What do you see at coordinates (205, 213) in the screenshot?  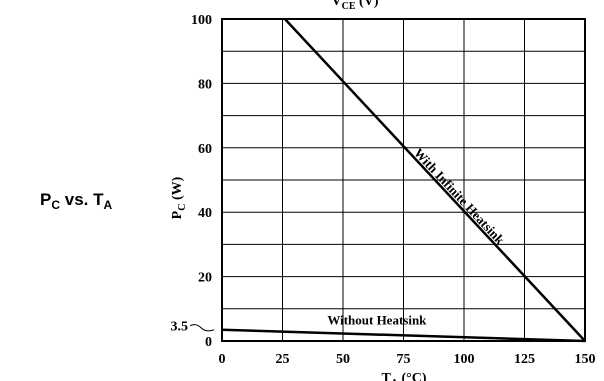 I see `y-tick-label: 40` at bounding box center [205, 213].